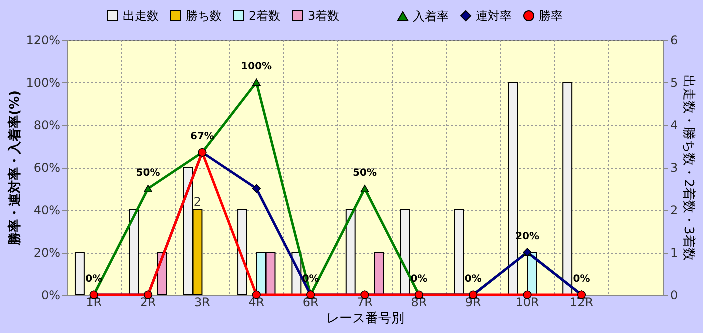 Image resolution: width=703 pixels, height=333 pixels. What do you see at coordinates (202, 137) in the screenshot?
I see `data-label: 67%` at bounding box center [202, 137].